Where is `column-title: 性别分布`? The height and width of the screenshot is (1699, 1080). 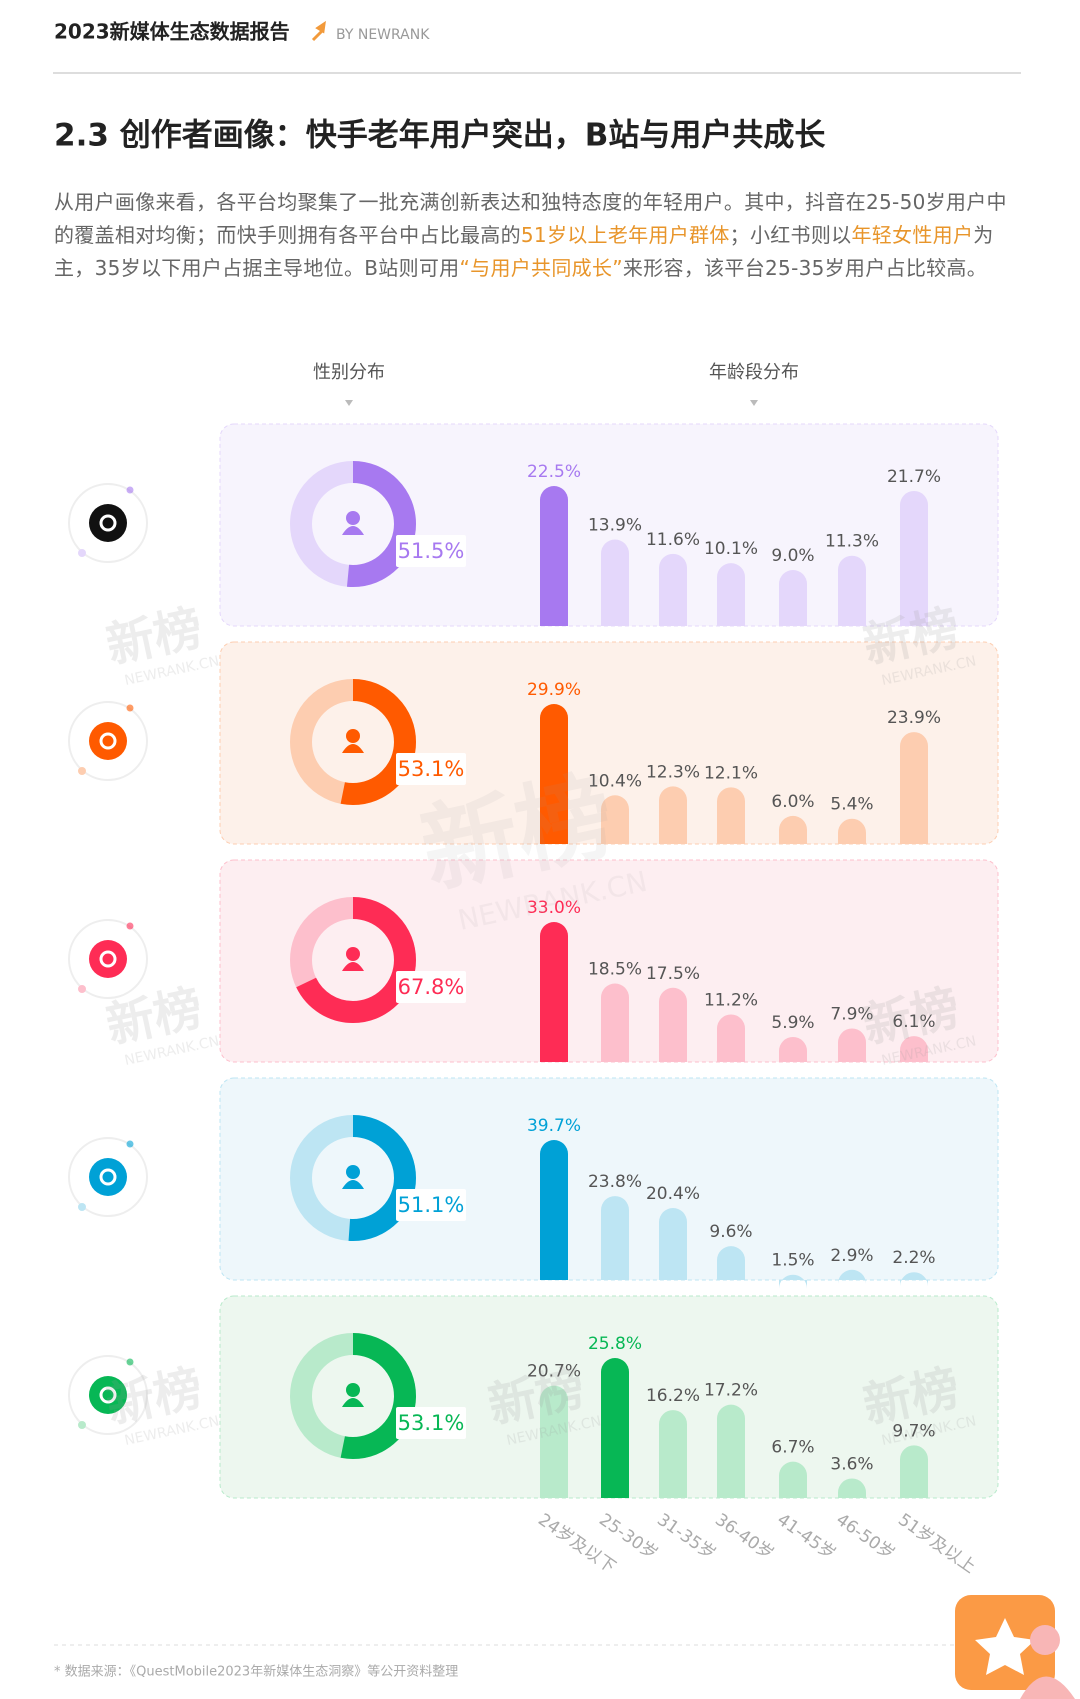
column-title: 性别分布 is located at coordinates (349, 372).